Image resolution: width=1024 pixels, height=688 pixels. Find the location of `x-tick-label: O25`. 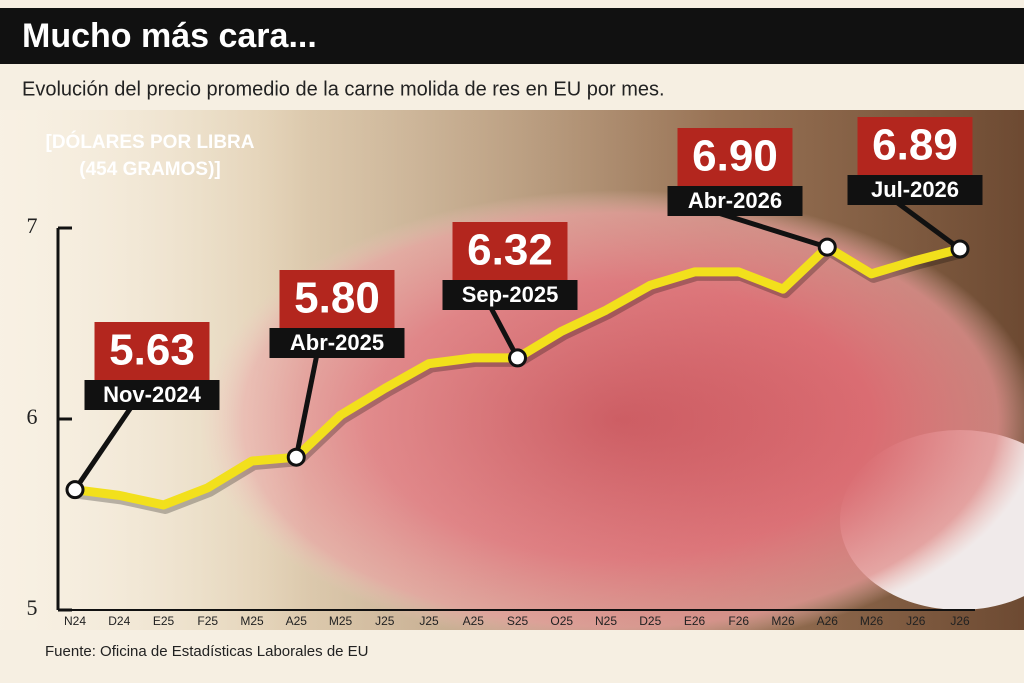

x-tick-label: O25 is located at coordinates (561, 621).